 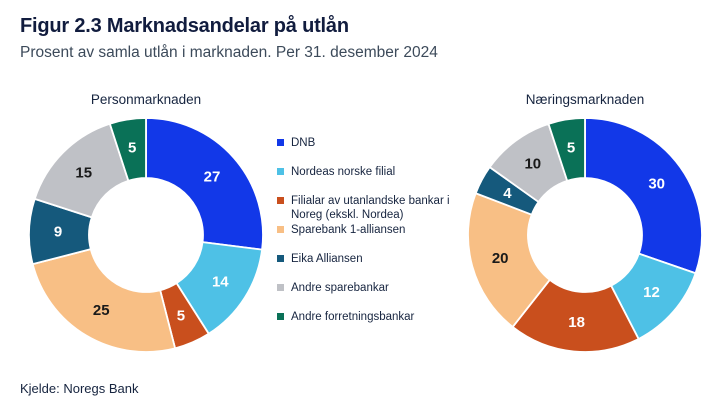 I want to click on segment-value-label: 30, so click(x=656, y=183).